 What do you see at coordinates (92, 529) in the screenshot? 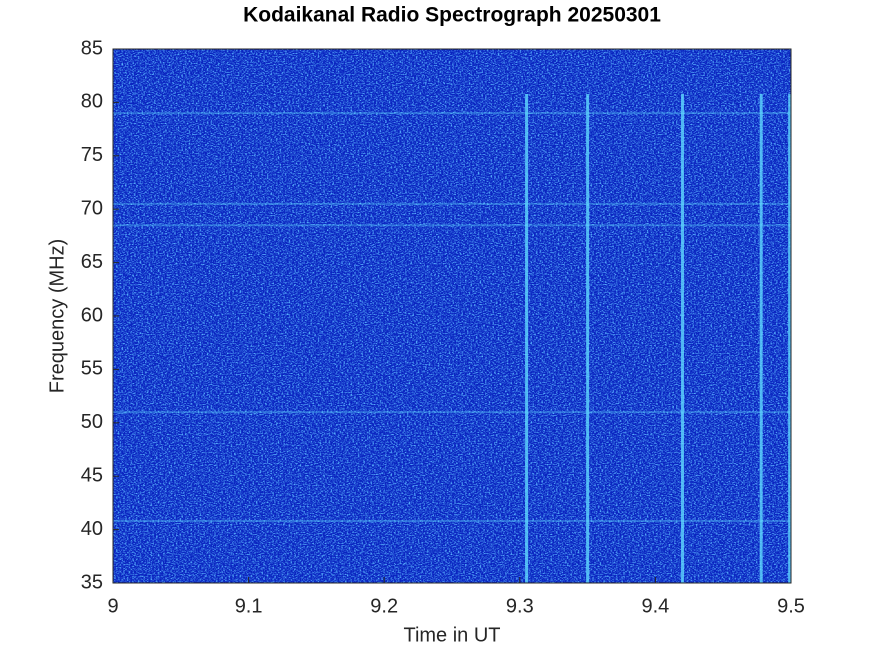
I see `y-tick-label: 40` at bounding box center [92, 529].